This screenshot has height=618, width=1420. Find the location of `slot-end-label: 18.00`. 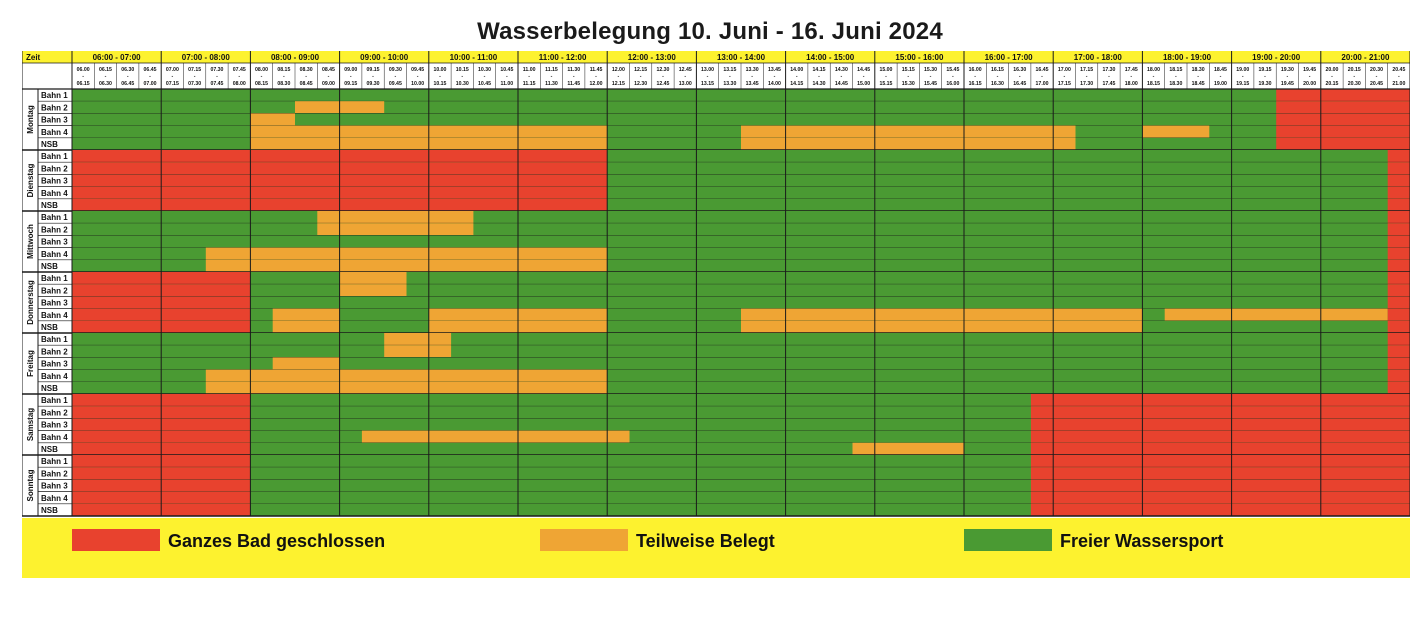

slot-end-label: 18.00 is located at coordinates (1131, 84).